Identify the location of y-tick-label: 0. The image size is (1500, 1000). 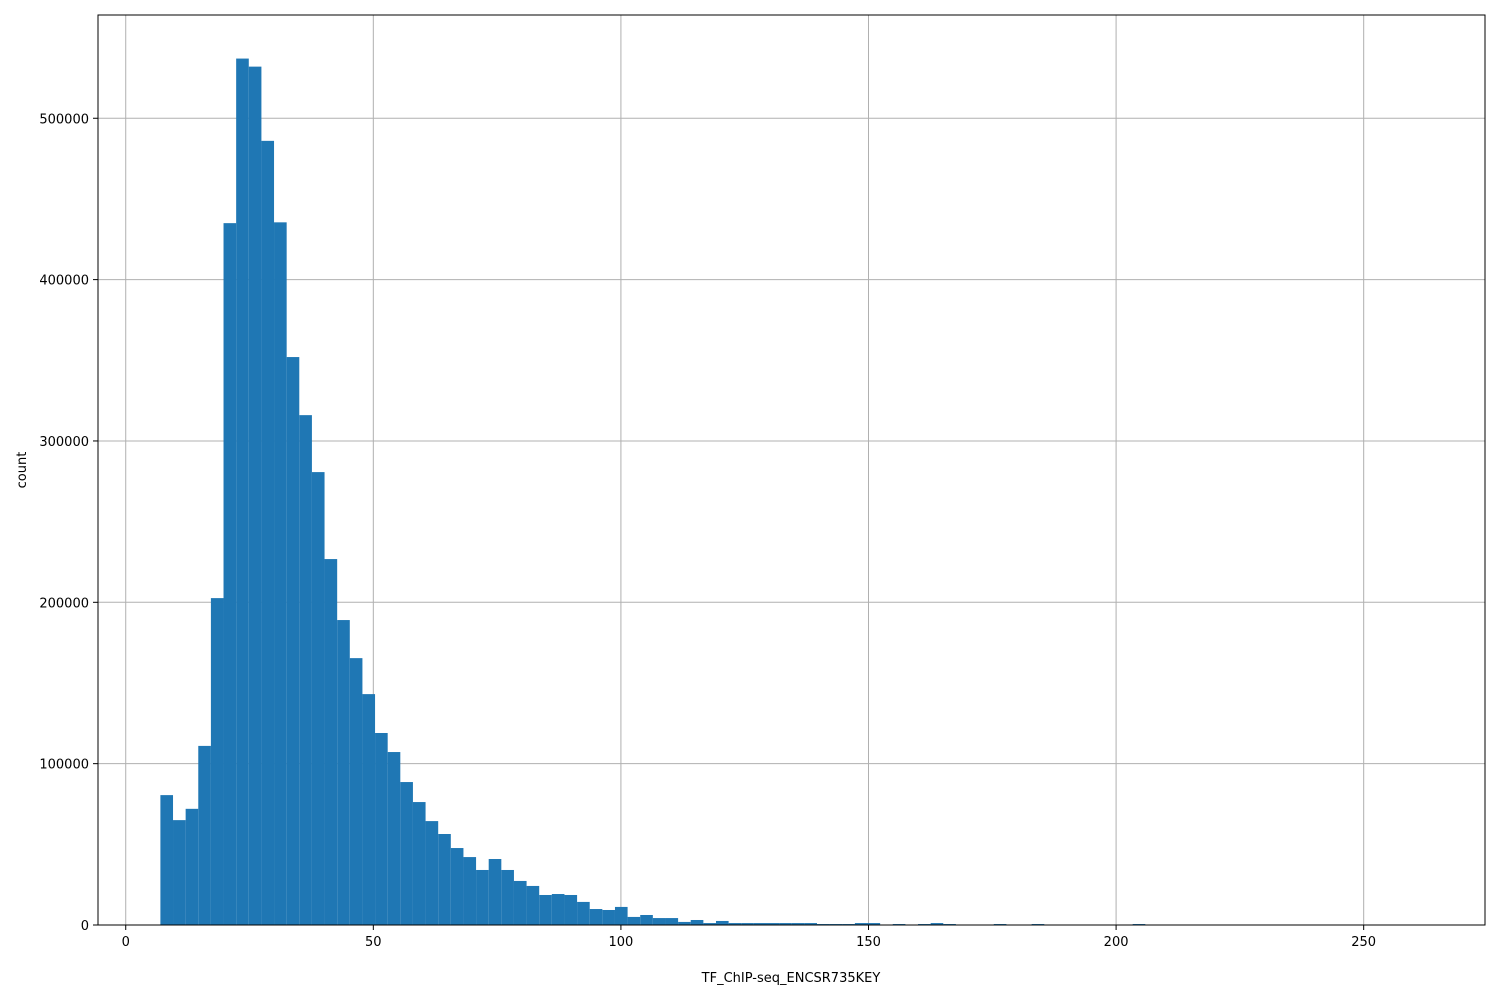
(85, 926).